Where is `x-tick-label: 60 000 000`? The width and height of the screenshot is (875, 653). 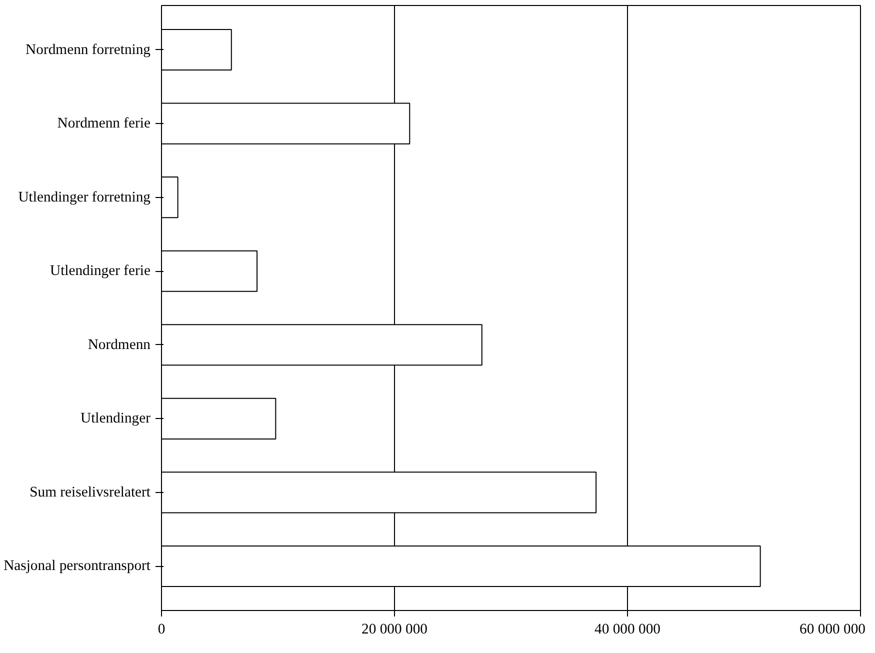
x-tick-label: 60 000 000 is located at coordinates (833, 630).